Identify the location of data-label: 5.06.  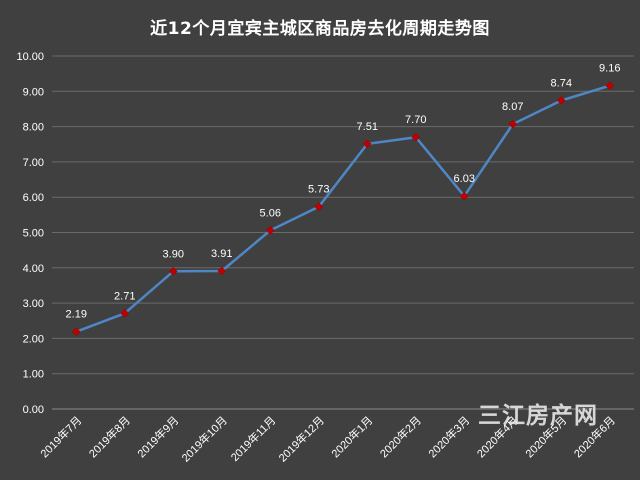
(270, 213).